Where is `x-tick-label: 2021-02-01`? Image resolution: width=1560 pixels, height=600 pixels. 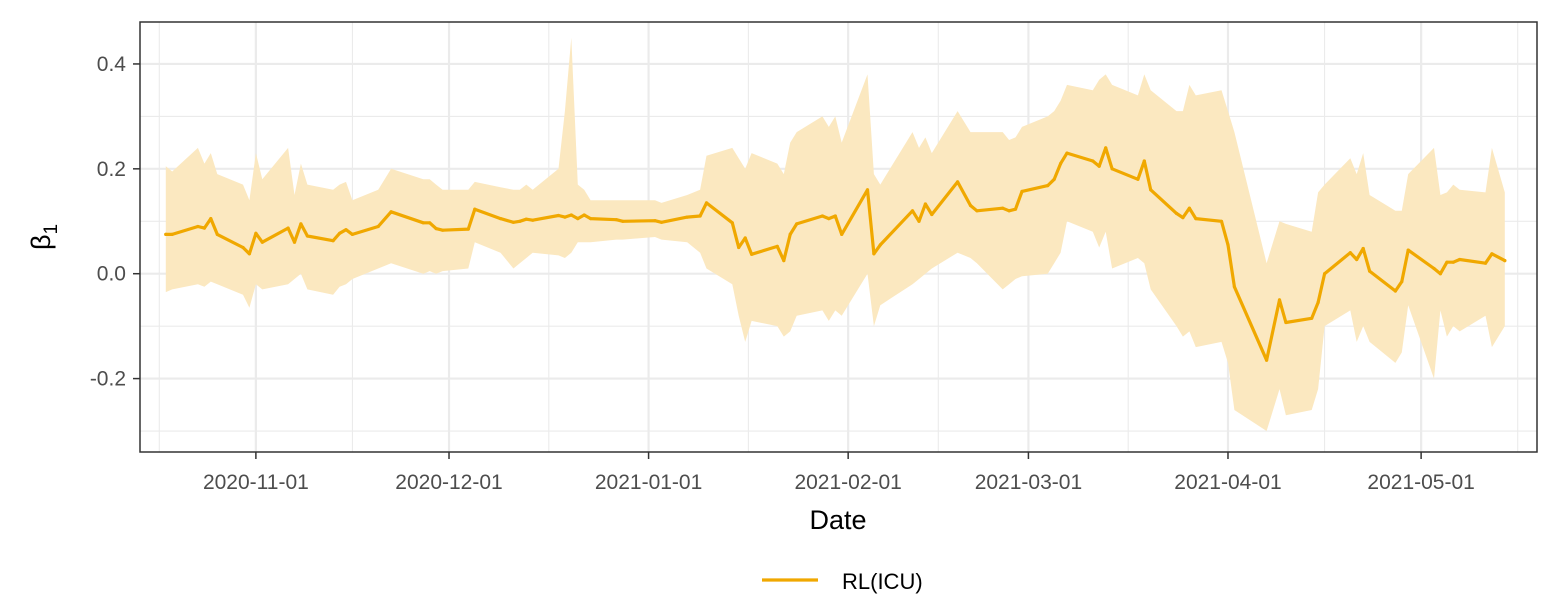 x-tick-label: 2021-02-01 is located at coordinates (847, 482).